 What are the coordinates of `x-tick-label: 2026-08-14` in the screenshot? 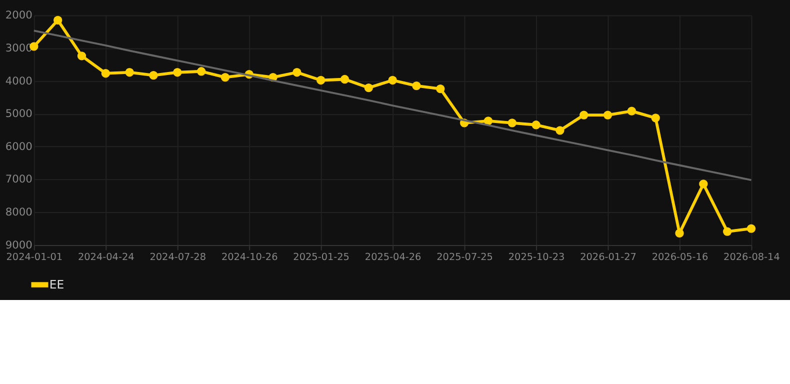 It's located at (752, 258).